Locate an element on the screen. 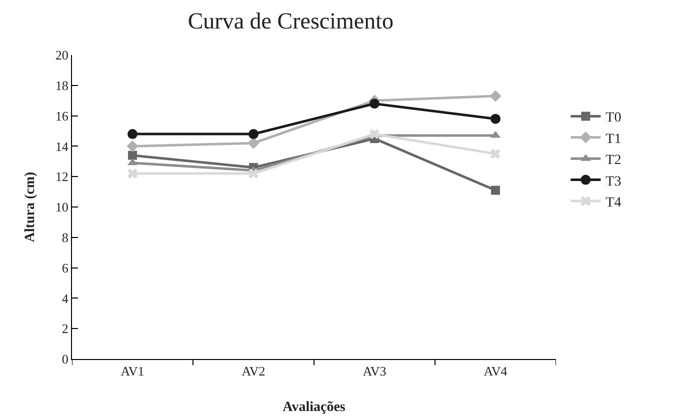 This screenshot has width=676, height=417. y-axis-title: Altura (cm) is located at coordinates (30, 206).